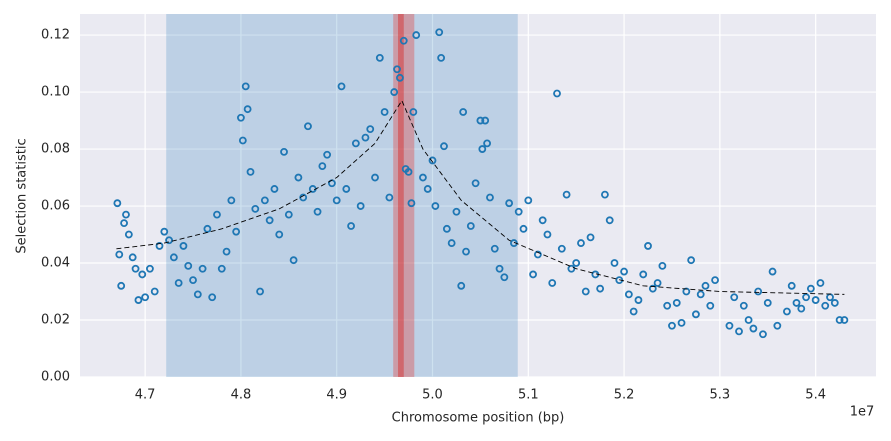 This screenshot has height=441, width=891. I want to click on y-tick-label: 0.04, so click(55, 263).